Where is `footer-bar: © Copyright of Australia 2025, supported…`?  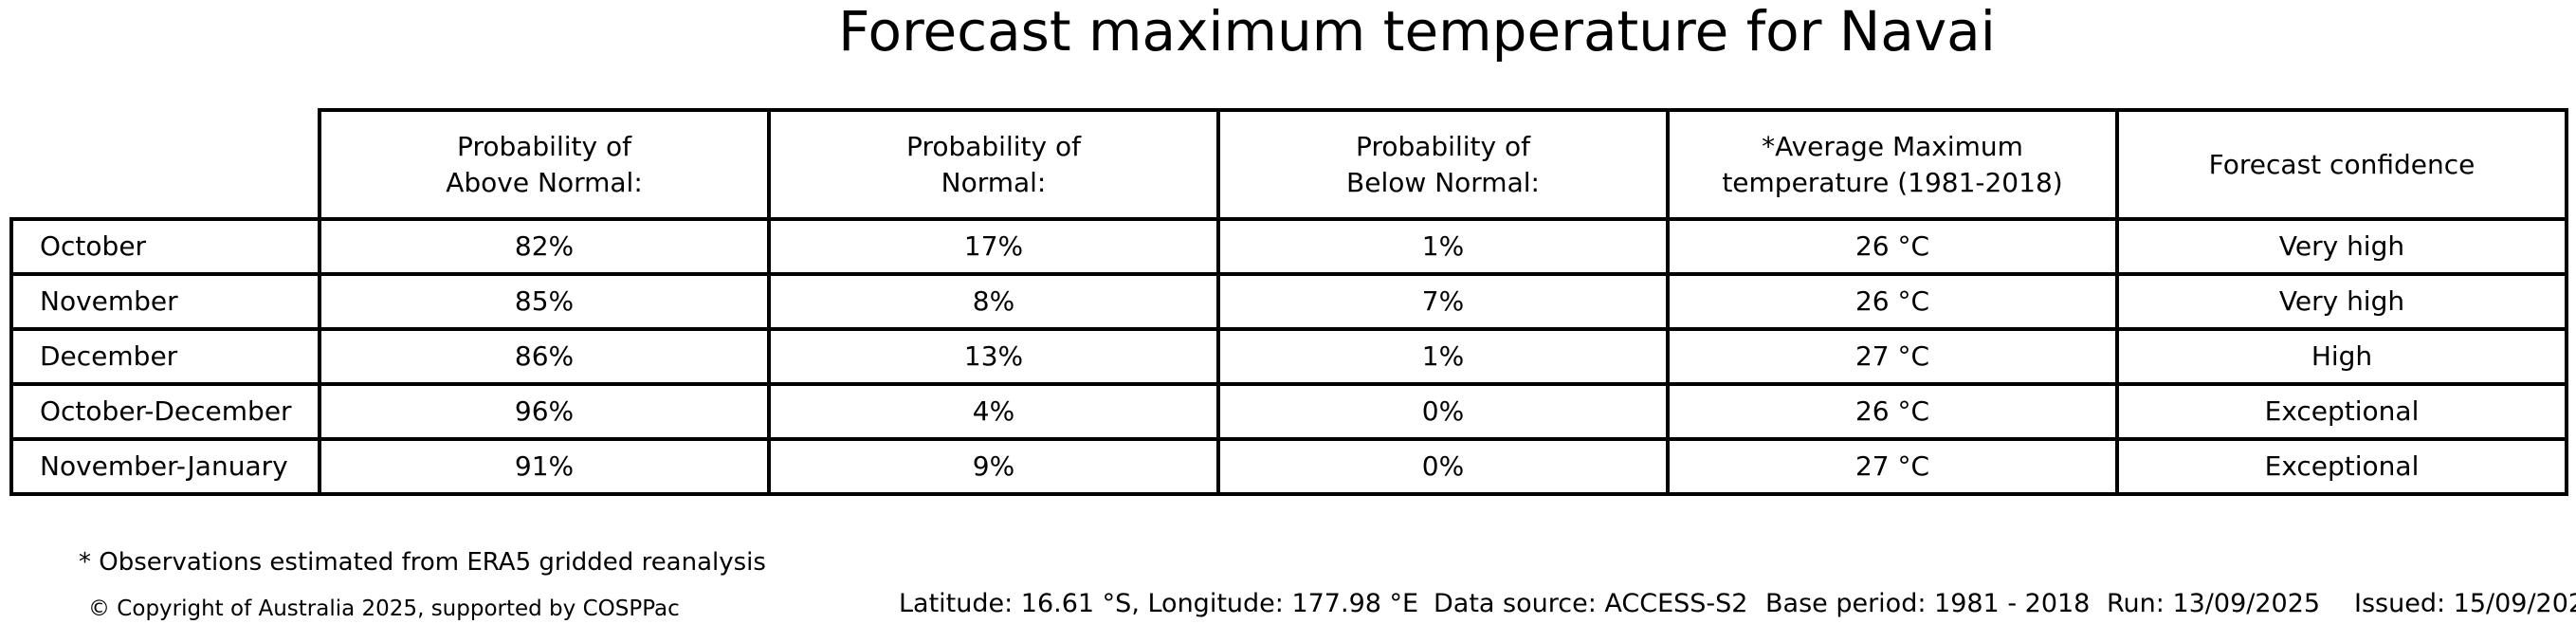
footer-bar: © Copyright of Australia 2025, supported… is located at coordinates (1288, 601).